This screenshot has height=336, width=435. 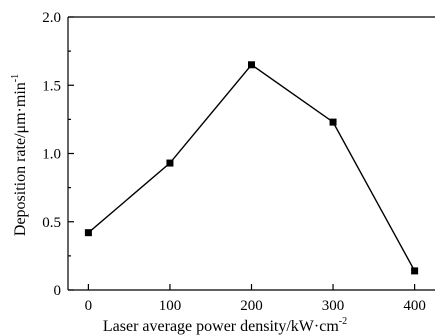 I want to click on x-tick-label: 100, so click(x=170, y=306).